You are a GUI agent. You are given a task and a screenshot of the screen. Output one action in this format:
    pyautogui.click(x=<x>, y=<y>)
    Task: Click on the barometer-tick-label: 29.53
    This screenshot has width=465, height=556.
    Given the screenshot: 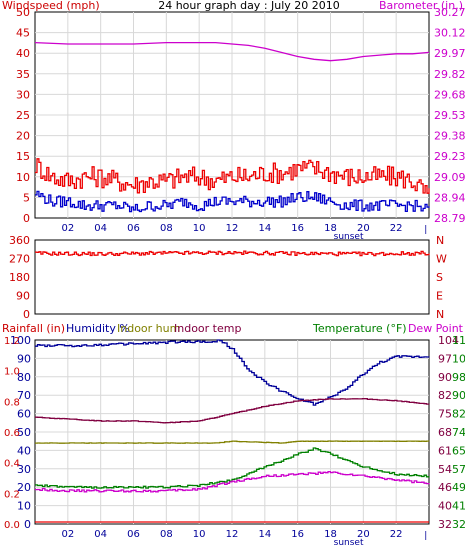 What is the action you would take?
    pyautogui.click(x=449, y=115)
    